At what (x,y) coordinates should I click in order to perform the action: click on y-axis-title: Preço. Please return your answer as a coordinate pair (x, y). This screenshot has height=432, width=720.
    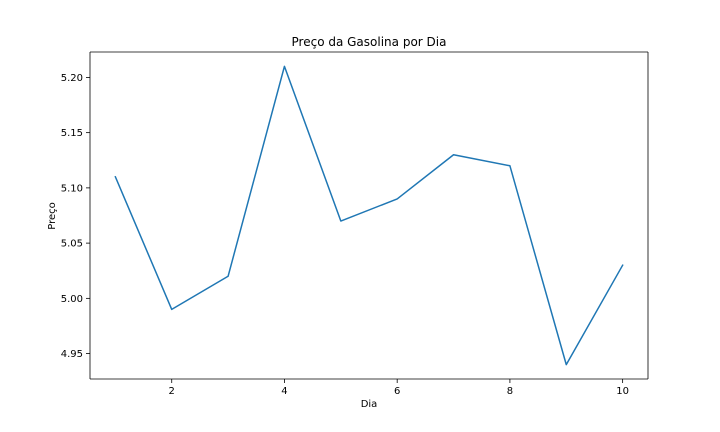
    Looking at the image, I should click on (52, 216).